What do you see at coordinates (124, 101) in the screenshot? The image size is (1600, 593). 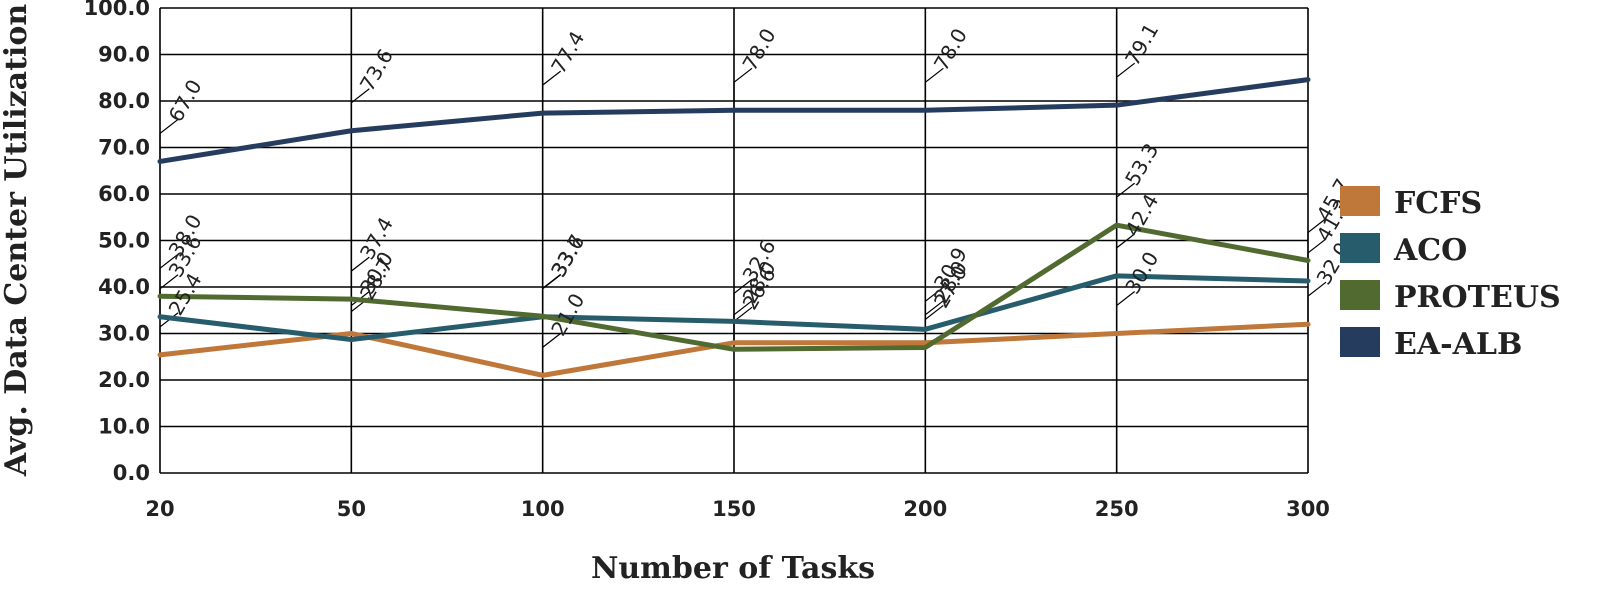 I see `y-tick-label: 80.0` at bounding box center [124, 101].